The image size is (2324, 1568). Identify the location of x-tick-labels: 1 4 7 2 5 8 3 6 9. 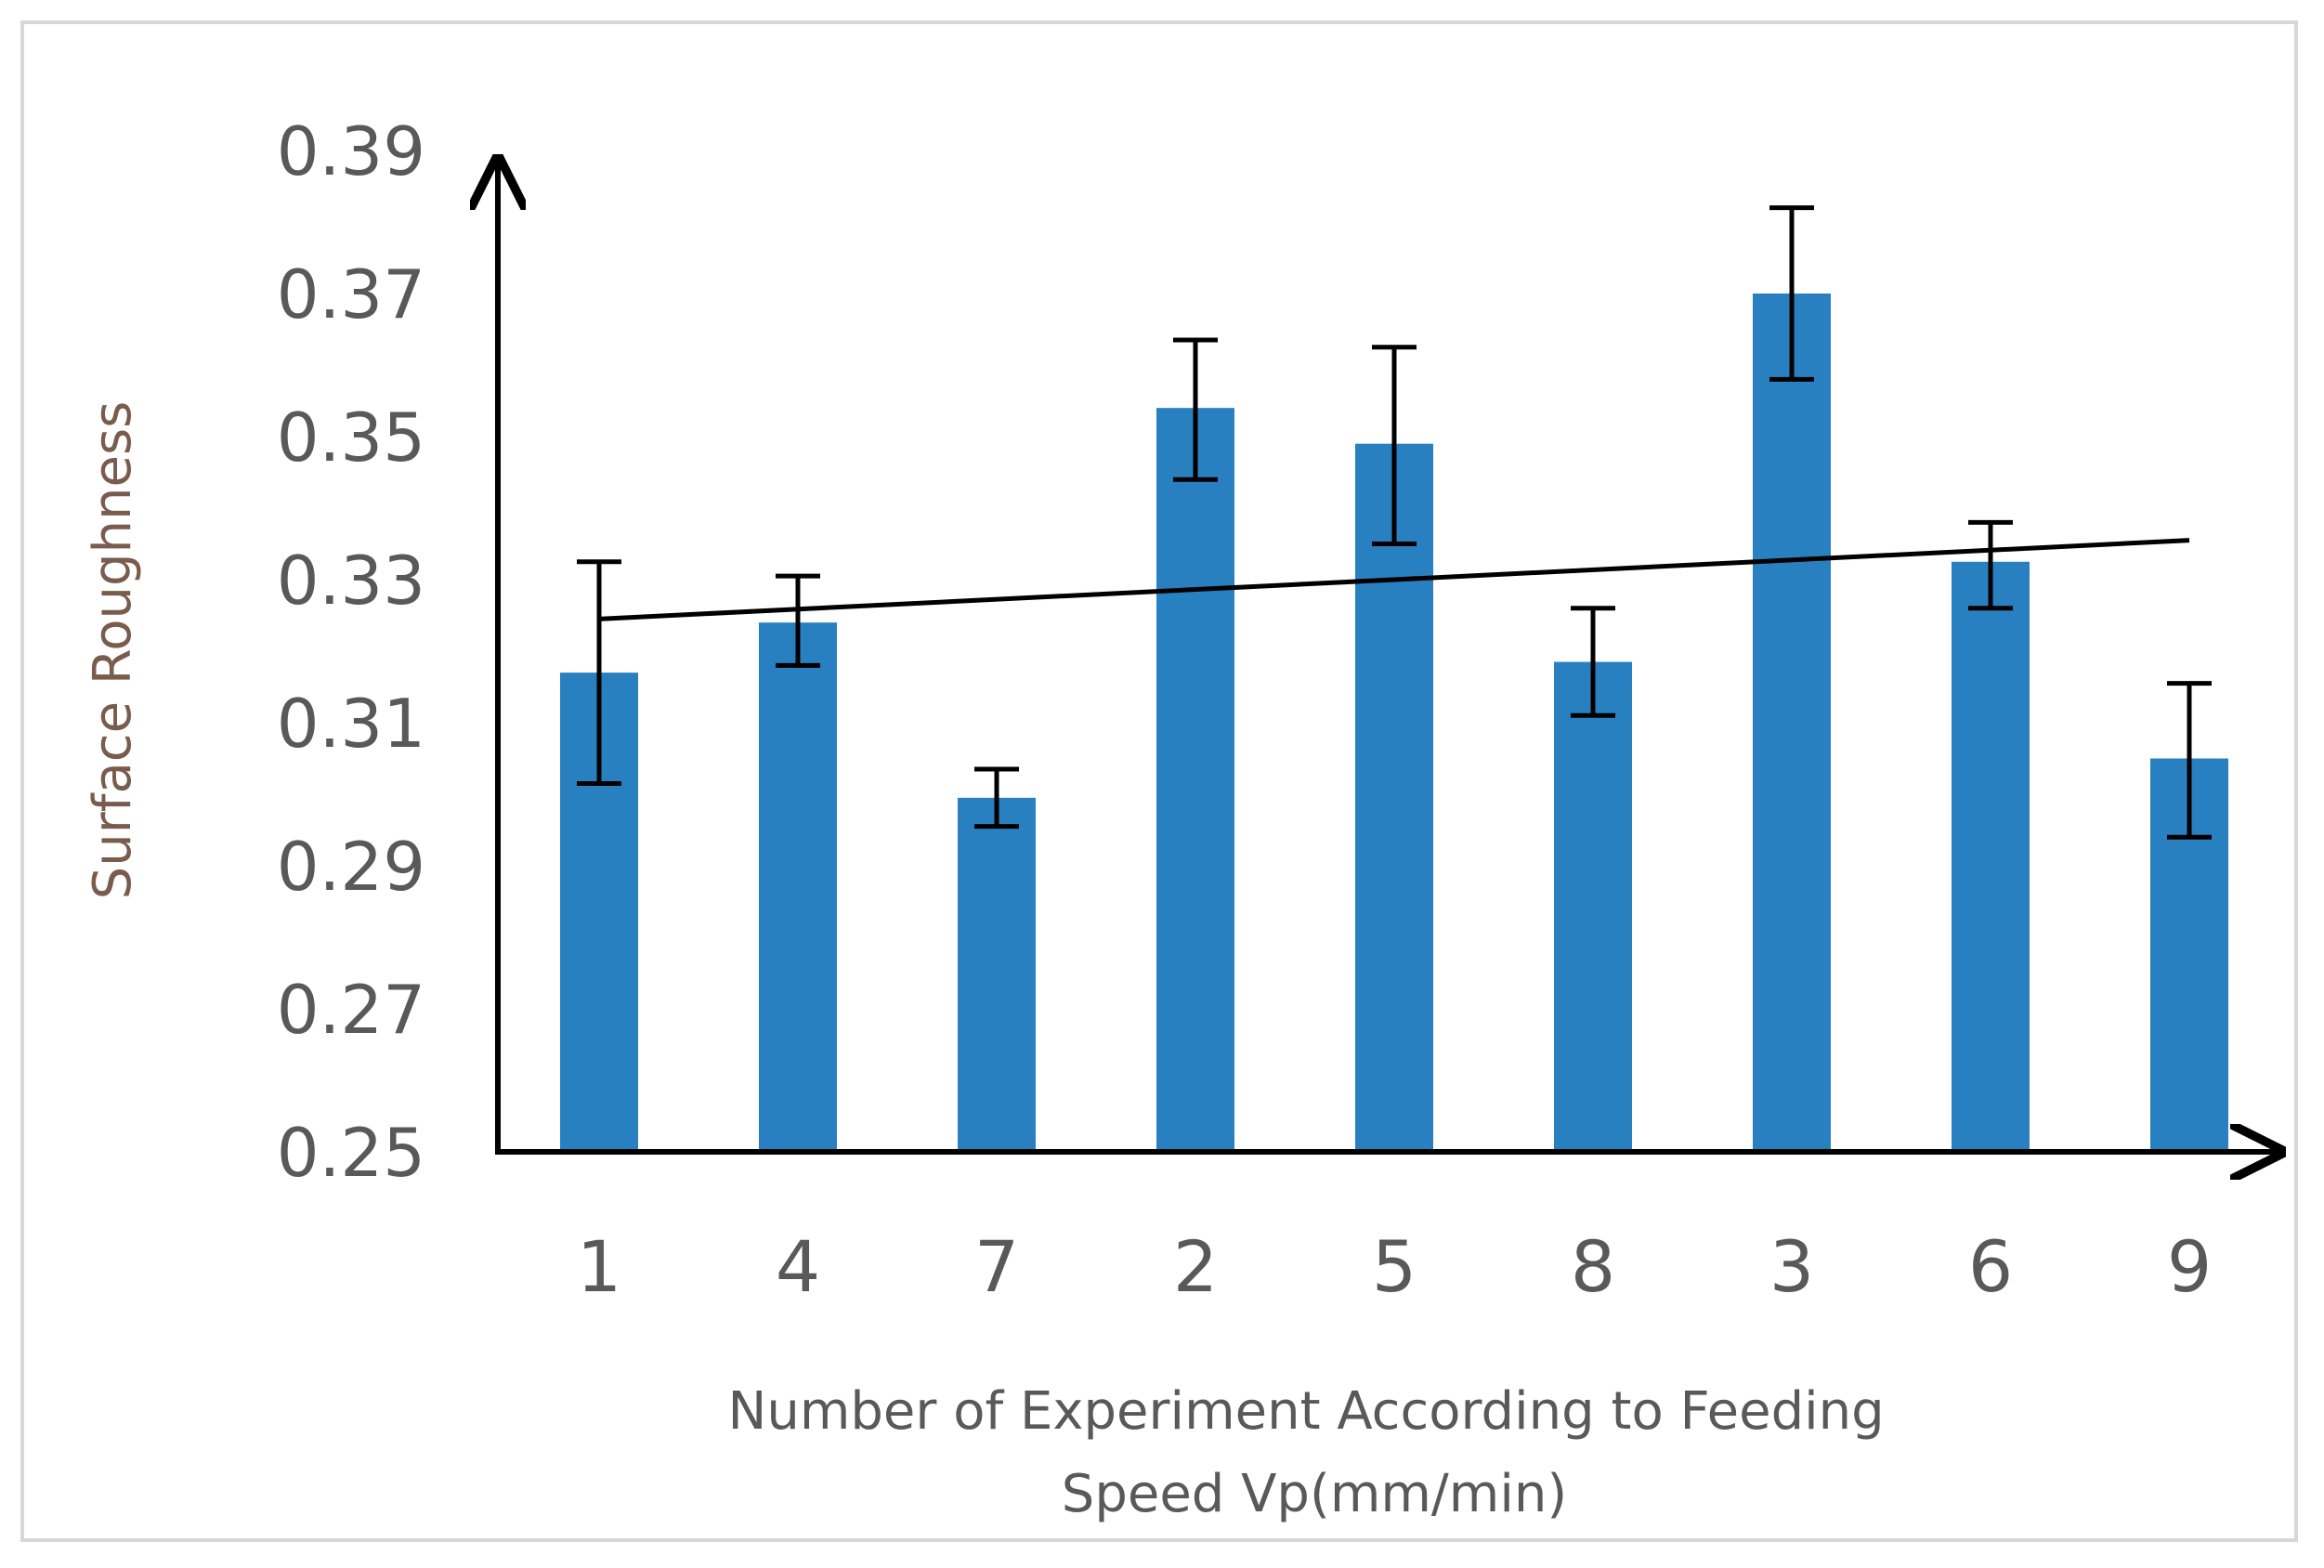
(1394, 1266).